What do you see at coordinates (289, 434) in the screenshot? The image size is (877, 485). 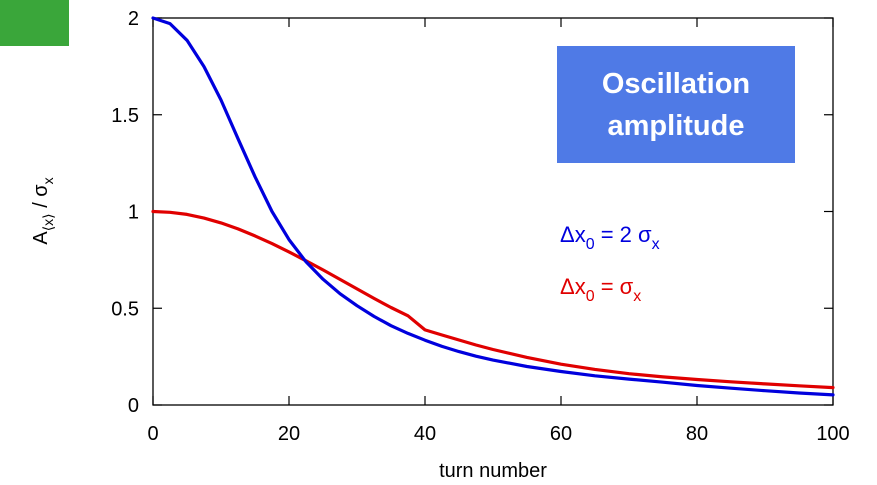 I see `x-tick-label: 20` at bounding box center [289, 434].